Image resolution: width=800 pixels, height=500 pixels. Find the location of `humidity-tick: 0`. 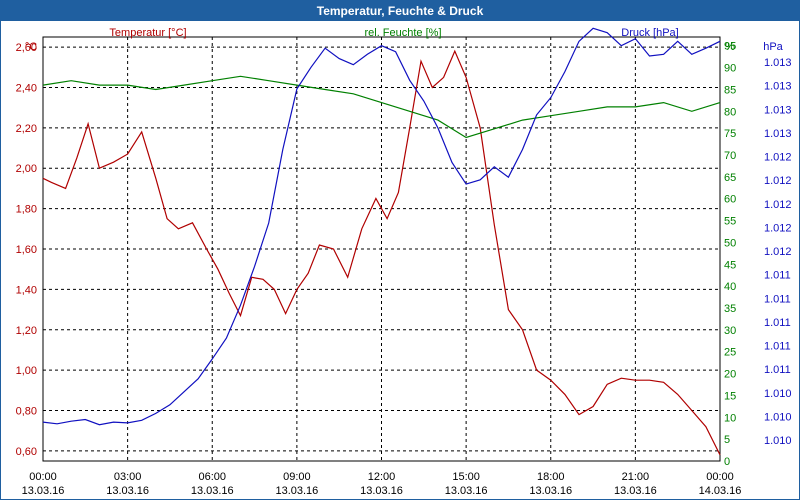

humidity-tick: 0 is located at coordinates (727, 462).